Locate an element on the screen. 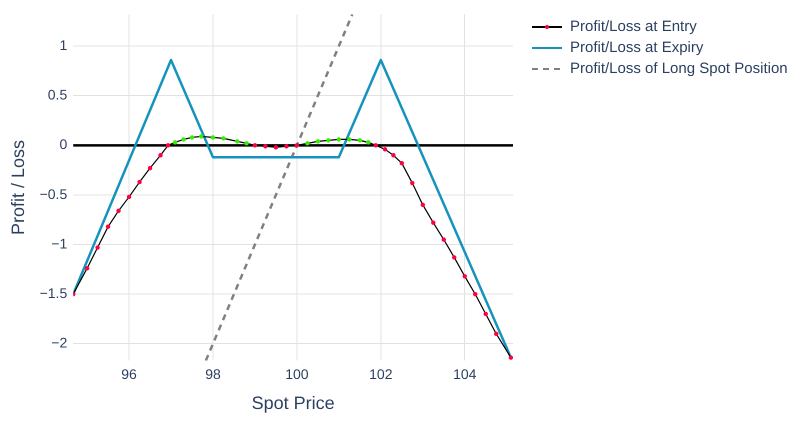  x-tick-label: 102 is located at coordinates (381, 374).